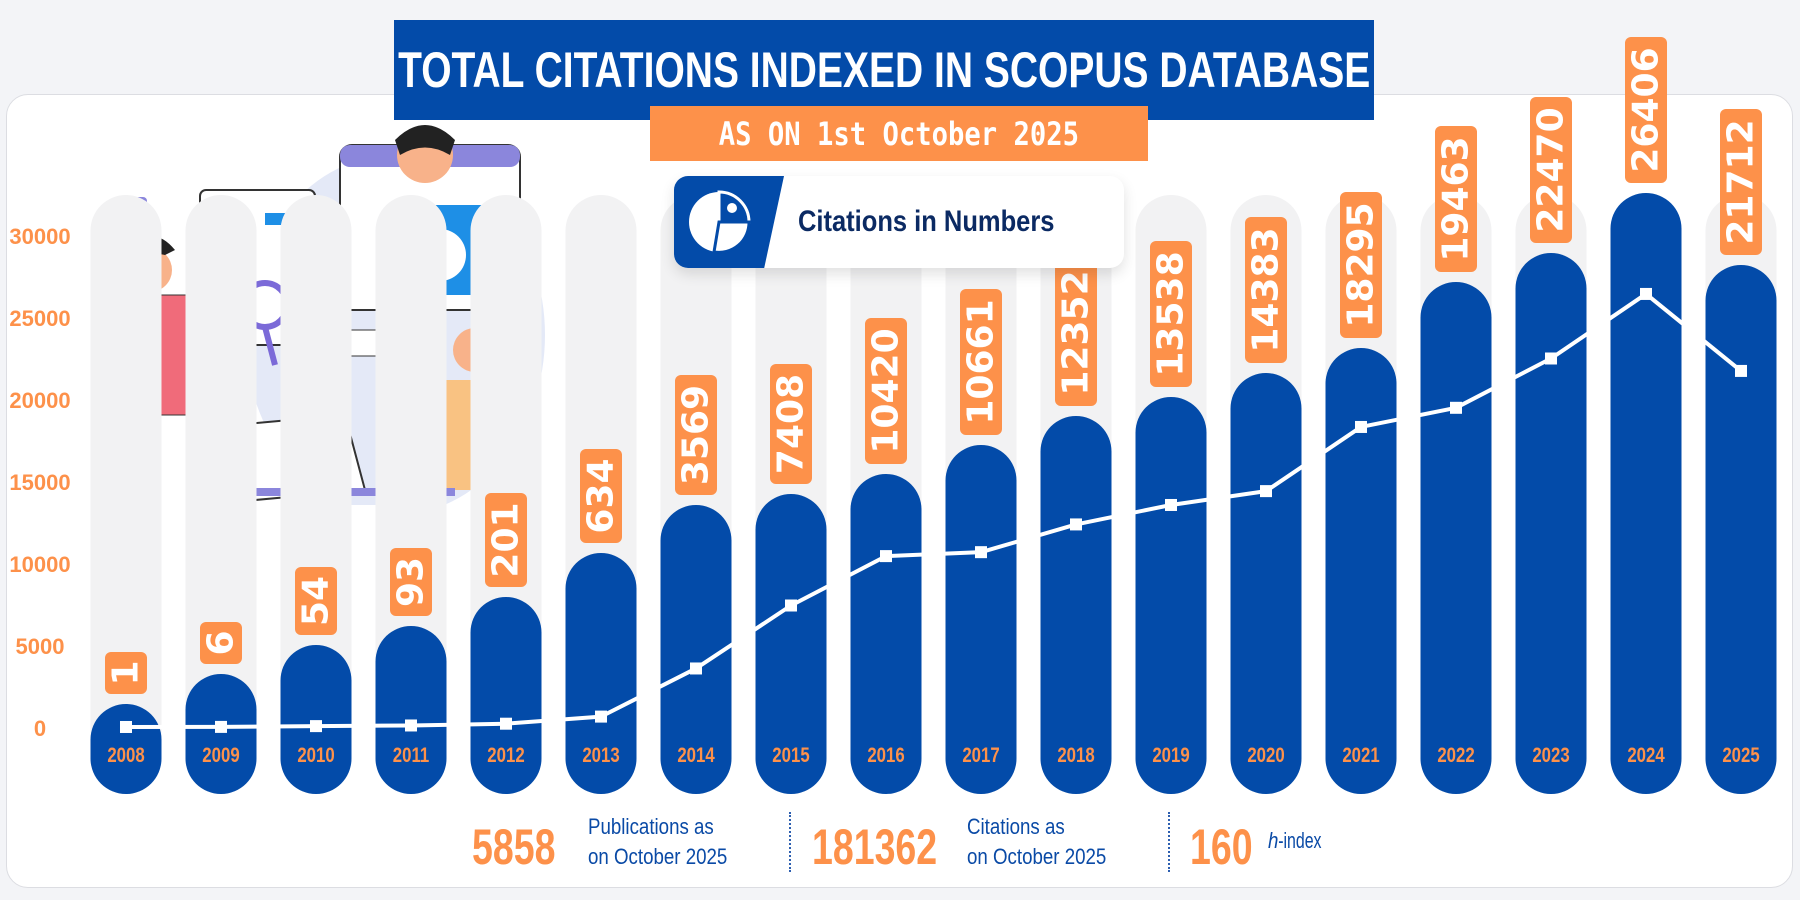 The width and height of the screenshot is (1800, 900). I want to click on data-label: 13538, so click(1171, 313).